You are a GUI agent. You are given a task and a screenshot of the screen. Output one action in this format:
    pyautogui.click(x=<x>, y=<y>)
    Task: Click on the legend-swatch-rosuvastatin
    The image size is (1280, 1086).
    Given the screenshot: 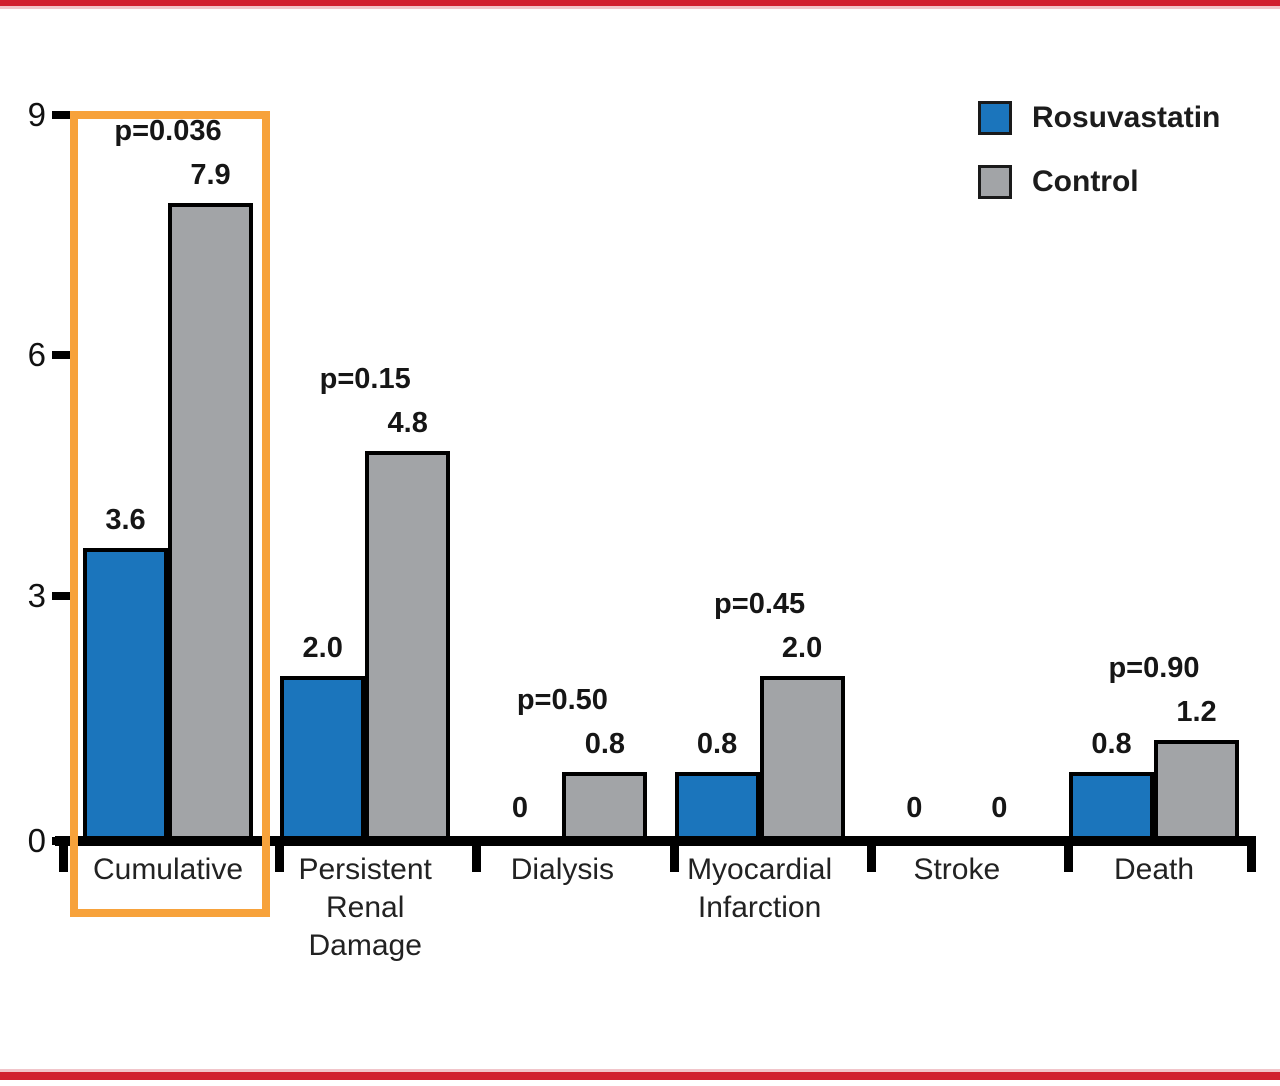 What is the action you would take?
    pyautogui.click(x=995, y=118)
    